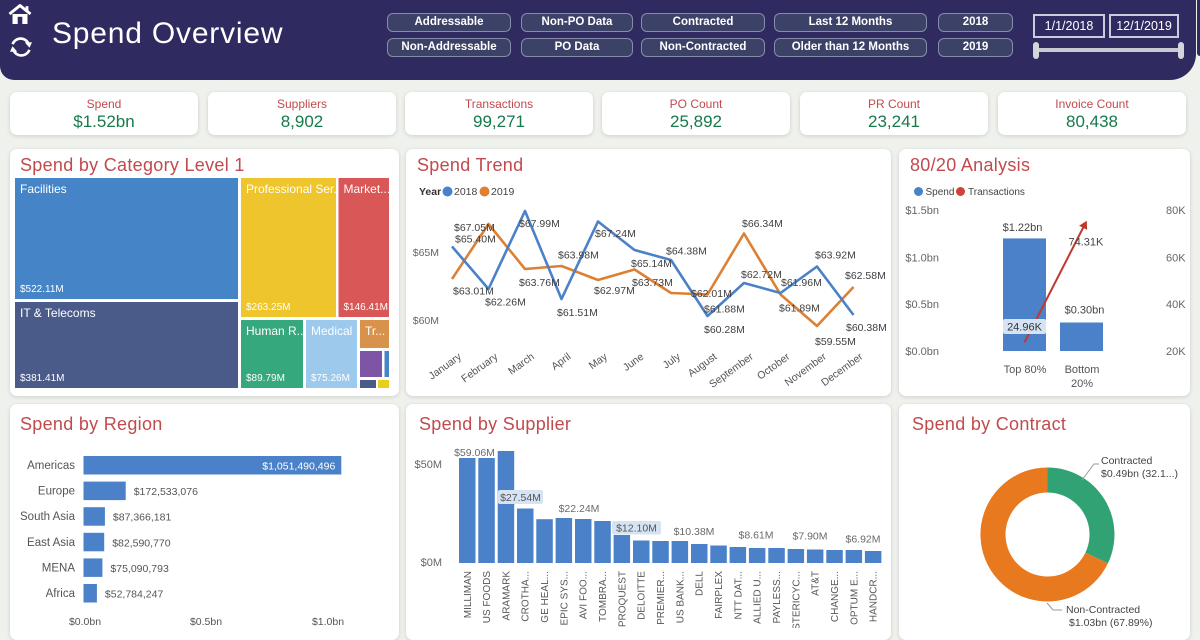 This screenshot has height=640, width=1200. Describe the element at coordinates (265, 378) in the screenshot. I see `svg-text: $89.79M` at that location.